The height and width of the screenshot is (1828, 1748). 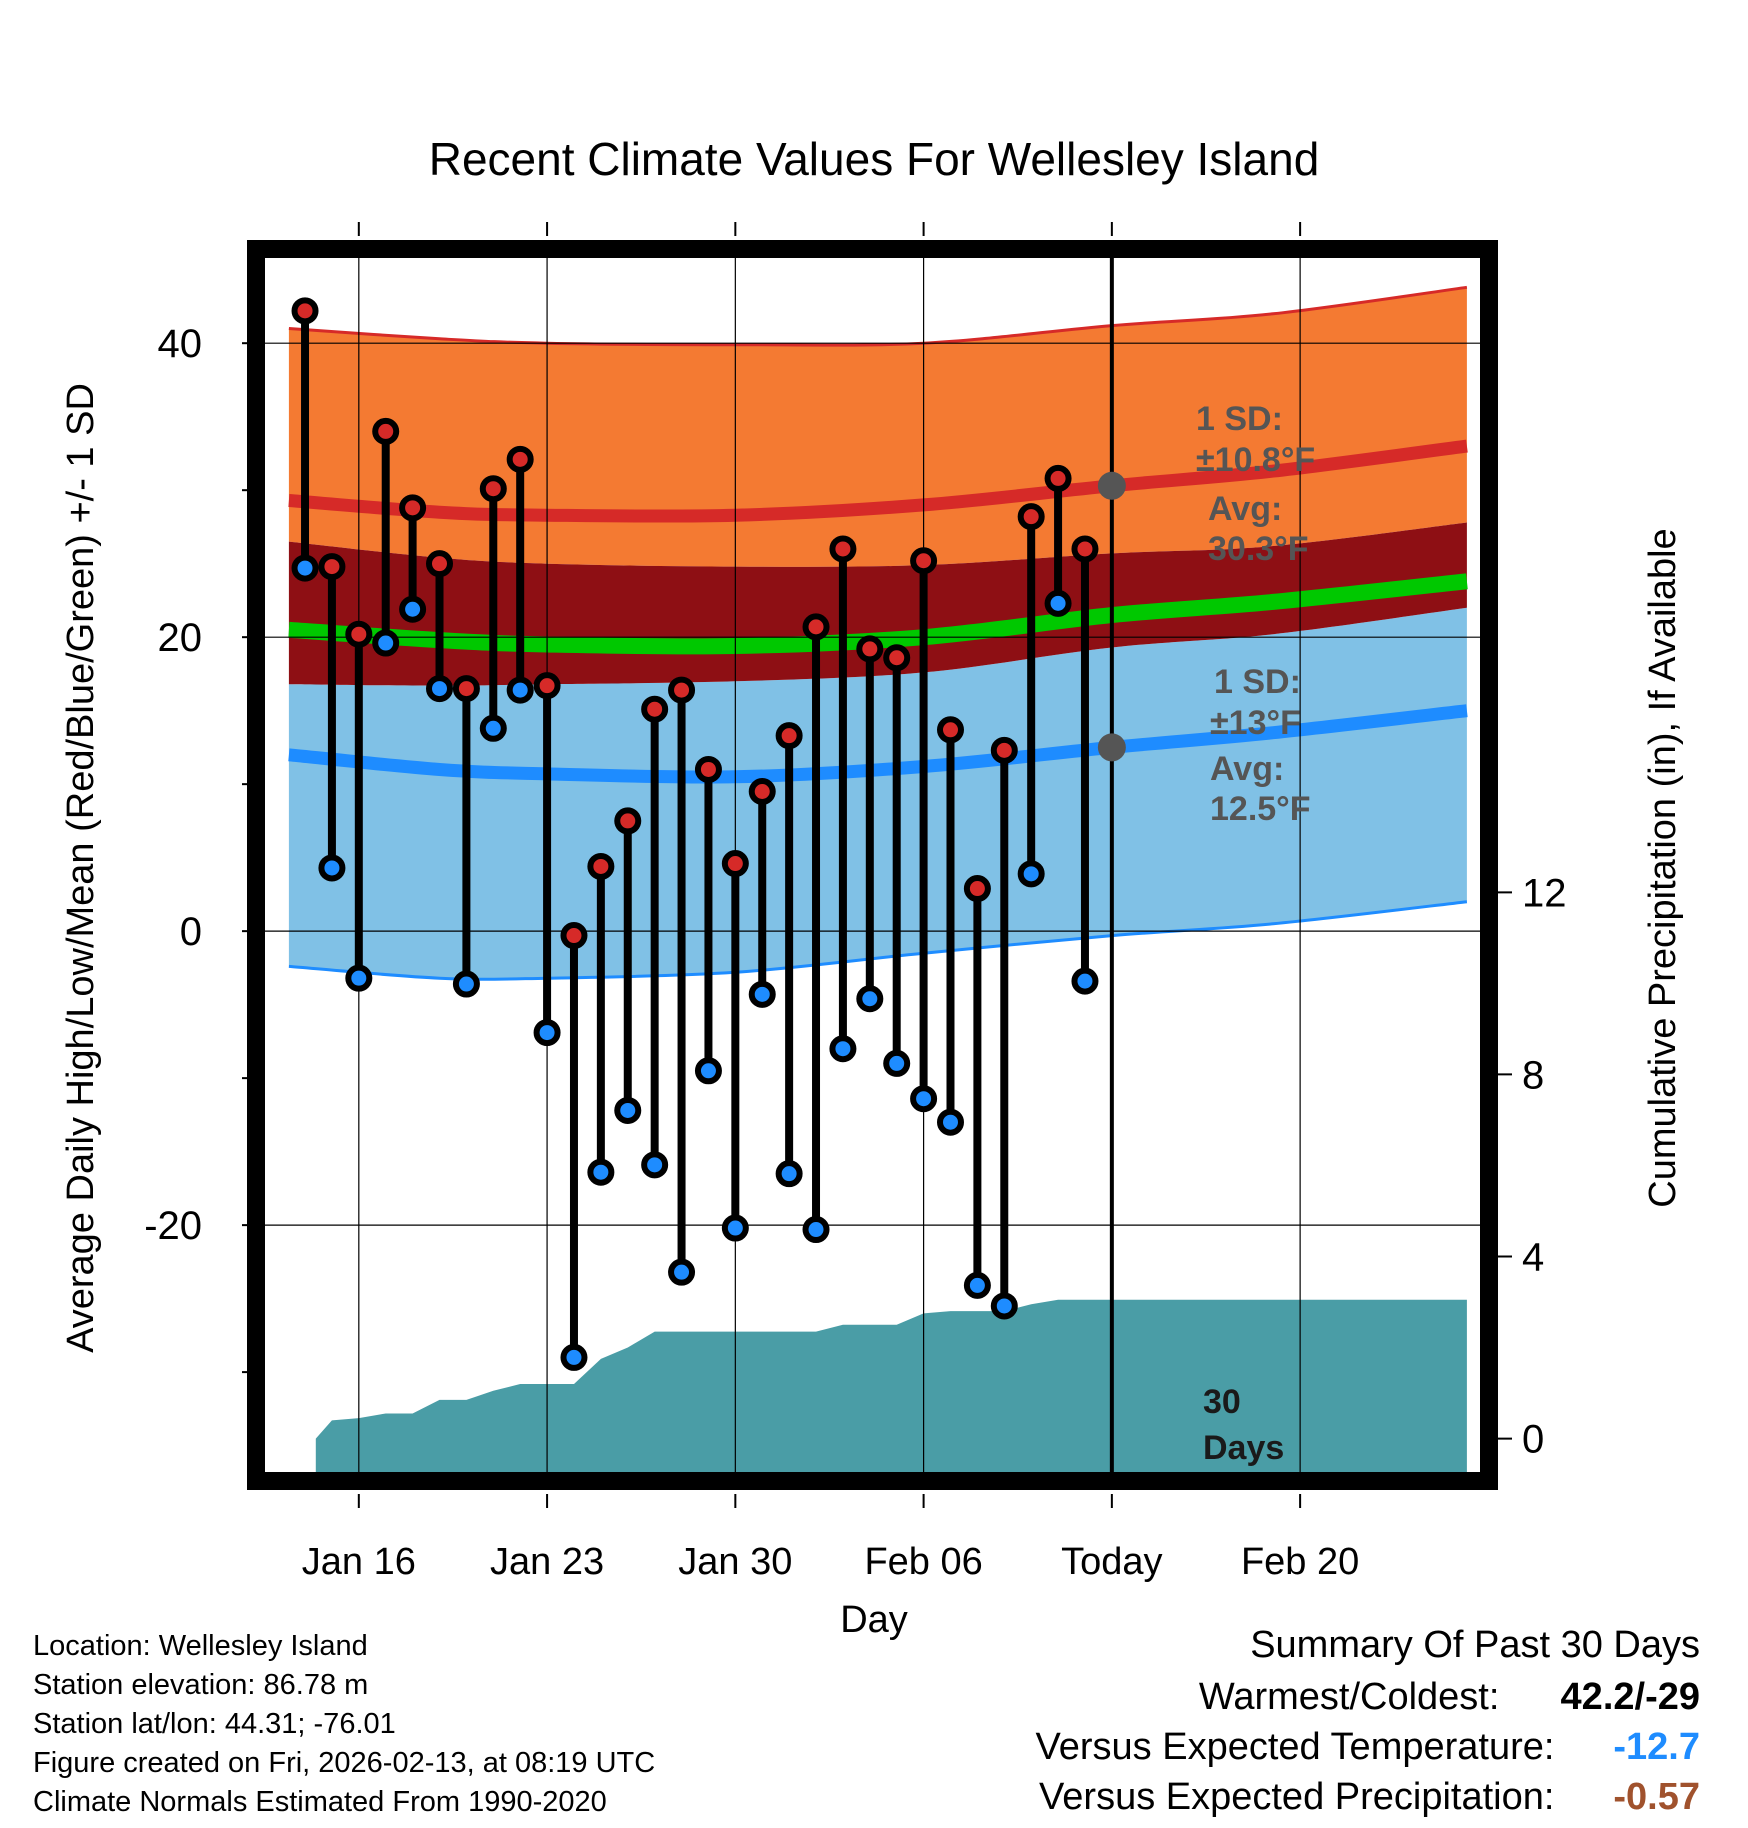 What do you see at coordinates (923, 1562) in the screenshot?
I see `x-tick-label: Feb 06` at bounding box center [923, 1562].